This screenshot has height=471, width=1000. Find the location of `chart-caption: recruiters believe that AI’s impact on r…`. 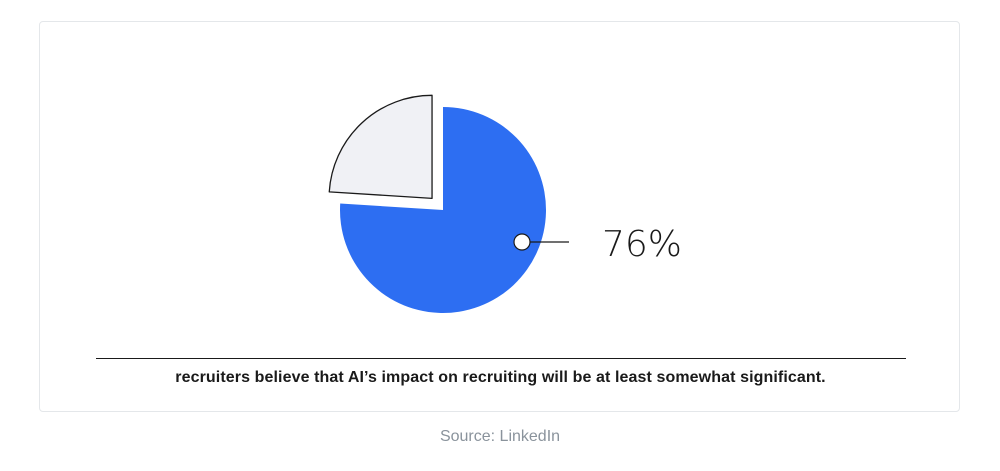

chart-caption: recruiters believe that AI’s impact on r… is located at coordinates (500, 377).